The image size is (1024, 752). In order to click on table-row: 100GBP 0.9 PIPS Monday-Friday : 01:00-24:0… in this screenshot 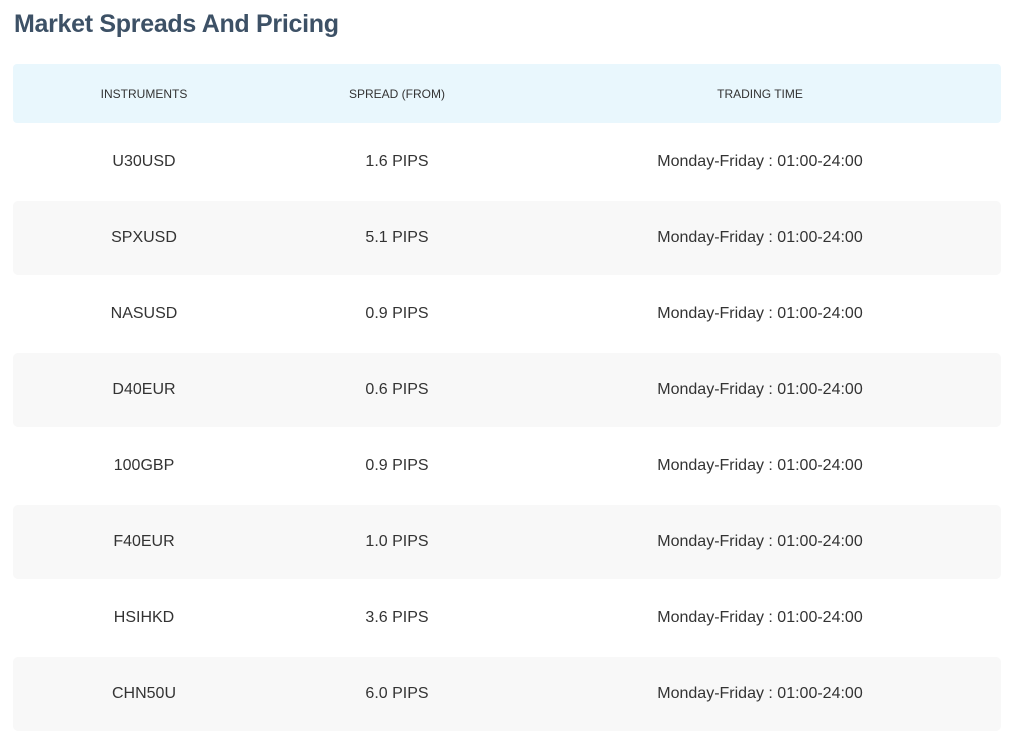, I will do `click(507, 466)`.